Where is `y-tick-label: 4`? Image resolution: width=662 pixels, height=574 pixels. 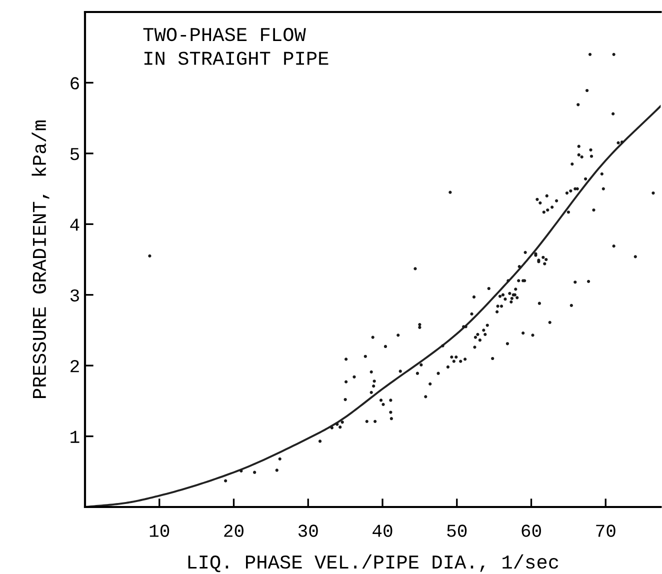
y-tick-label: 4 is located at coordinates (75, 224).